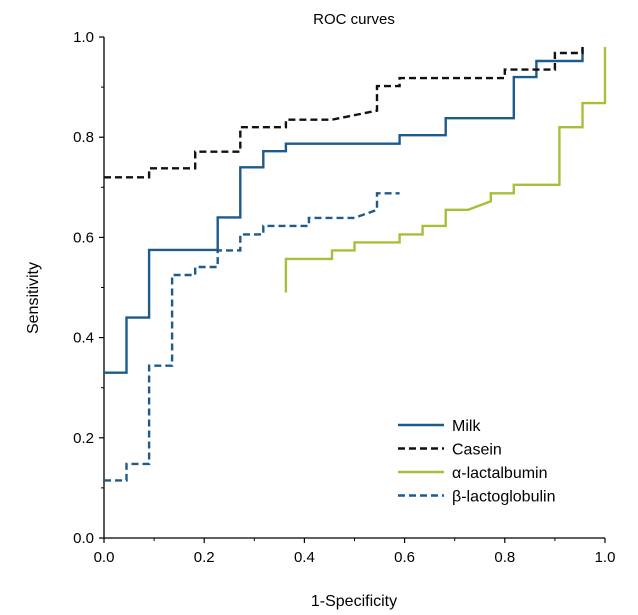  I want to click on y-tick-label: 1.0, so click(83, 37).